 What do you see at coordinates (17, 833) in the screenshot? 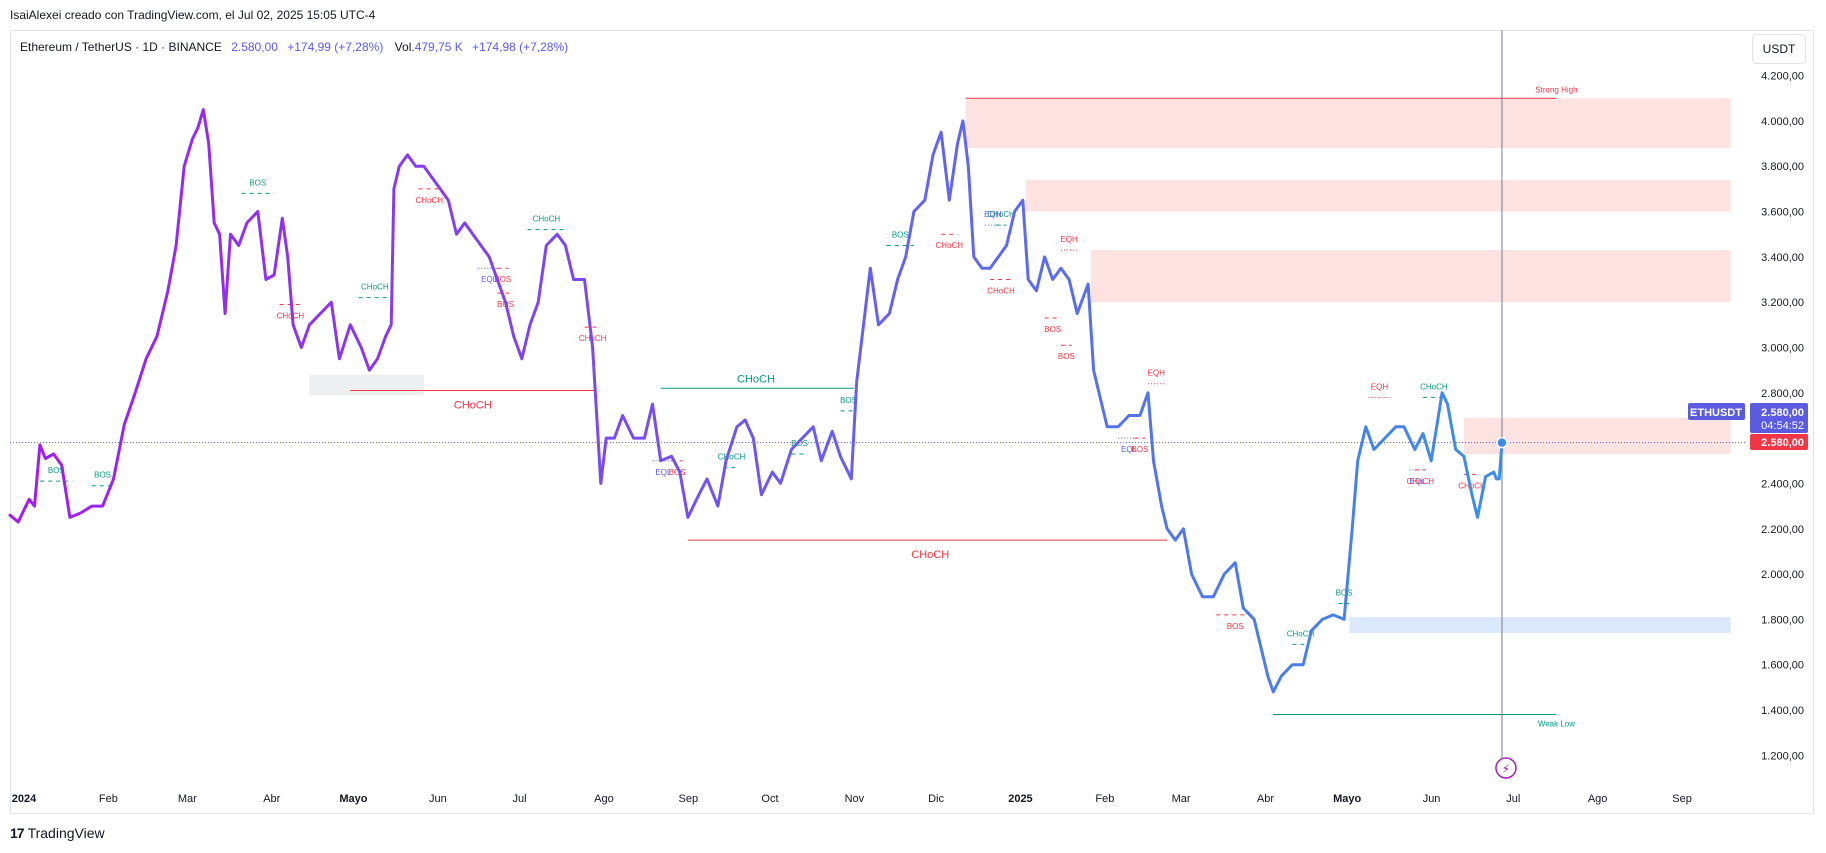
I see `tradingview-logo-icon: 17` at bounding box center [17, 833].